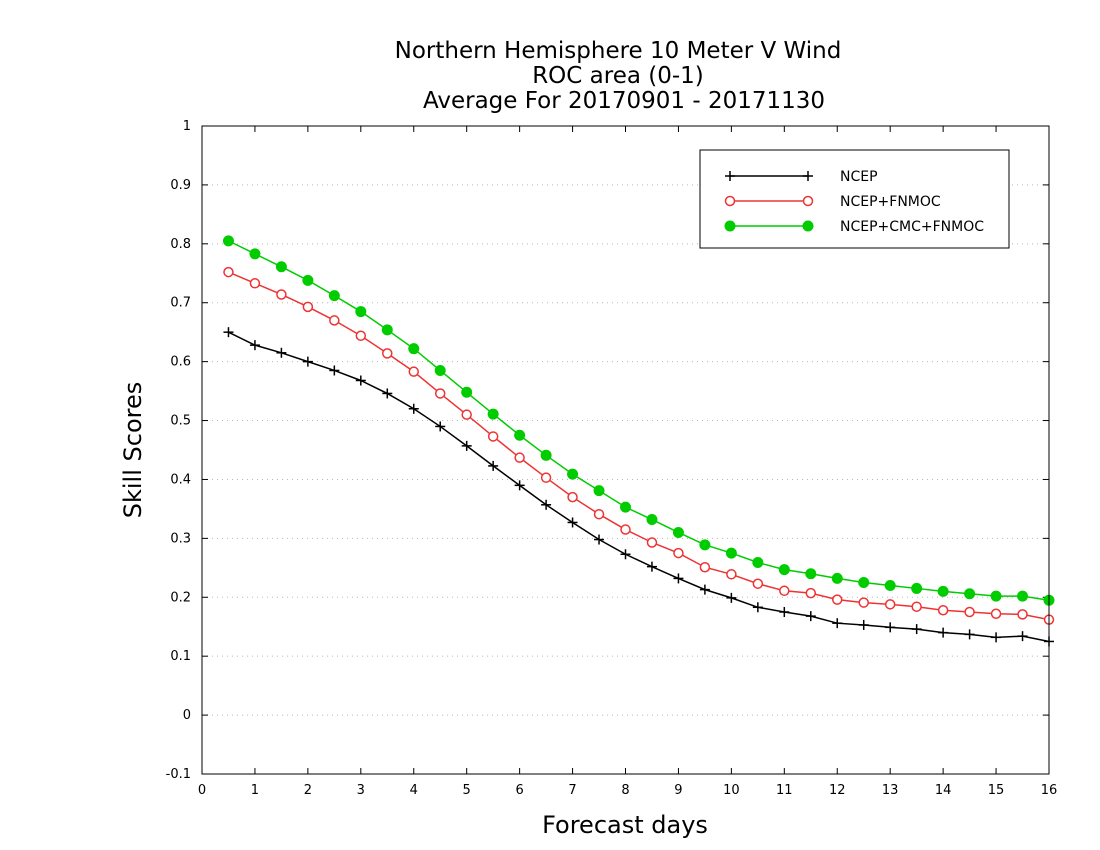 The width and height of the screenshot is (1100, 850). What do you see at coordinates (618, 51) in the screenshot?
I see `chart-title-line-1: Northern Hemisphere 10 Meter V Wind` at bounding box center [618, 51].